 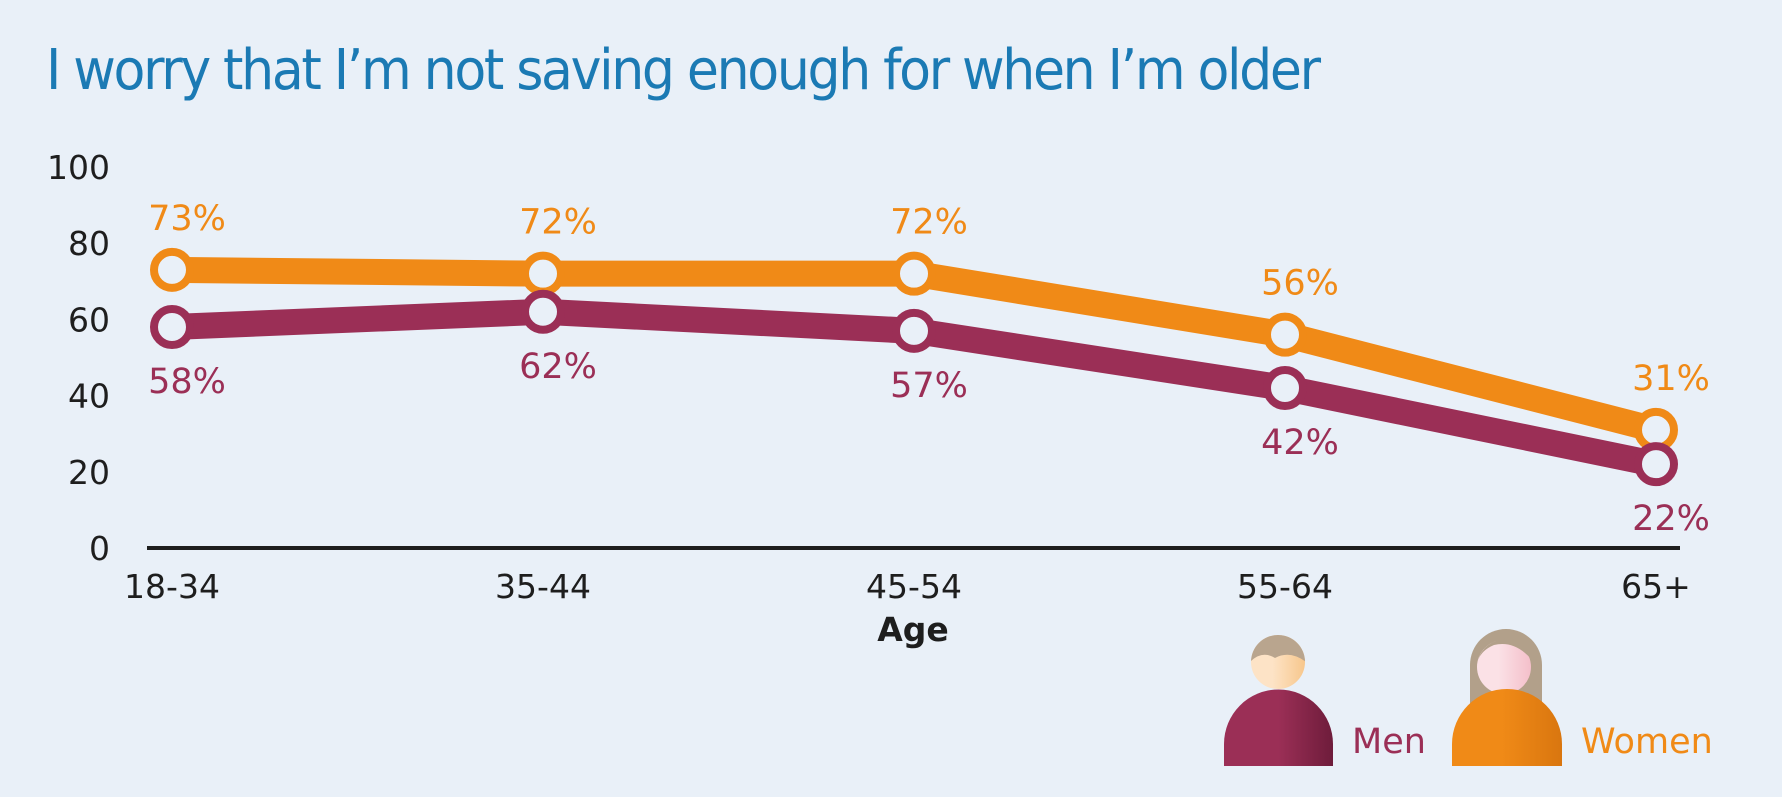 What do you see at coordinates (1300, 284) in the screenshot?
I see `data-label: 56%` at bounding box center [1300, 284].